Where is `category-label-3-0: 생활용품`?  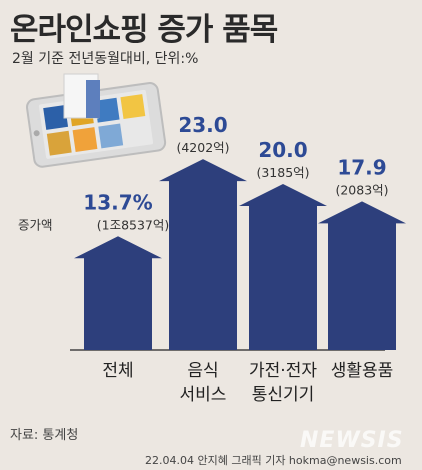
category-label-3-0: 생활용품 is located at coordinates (362, 371).